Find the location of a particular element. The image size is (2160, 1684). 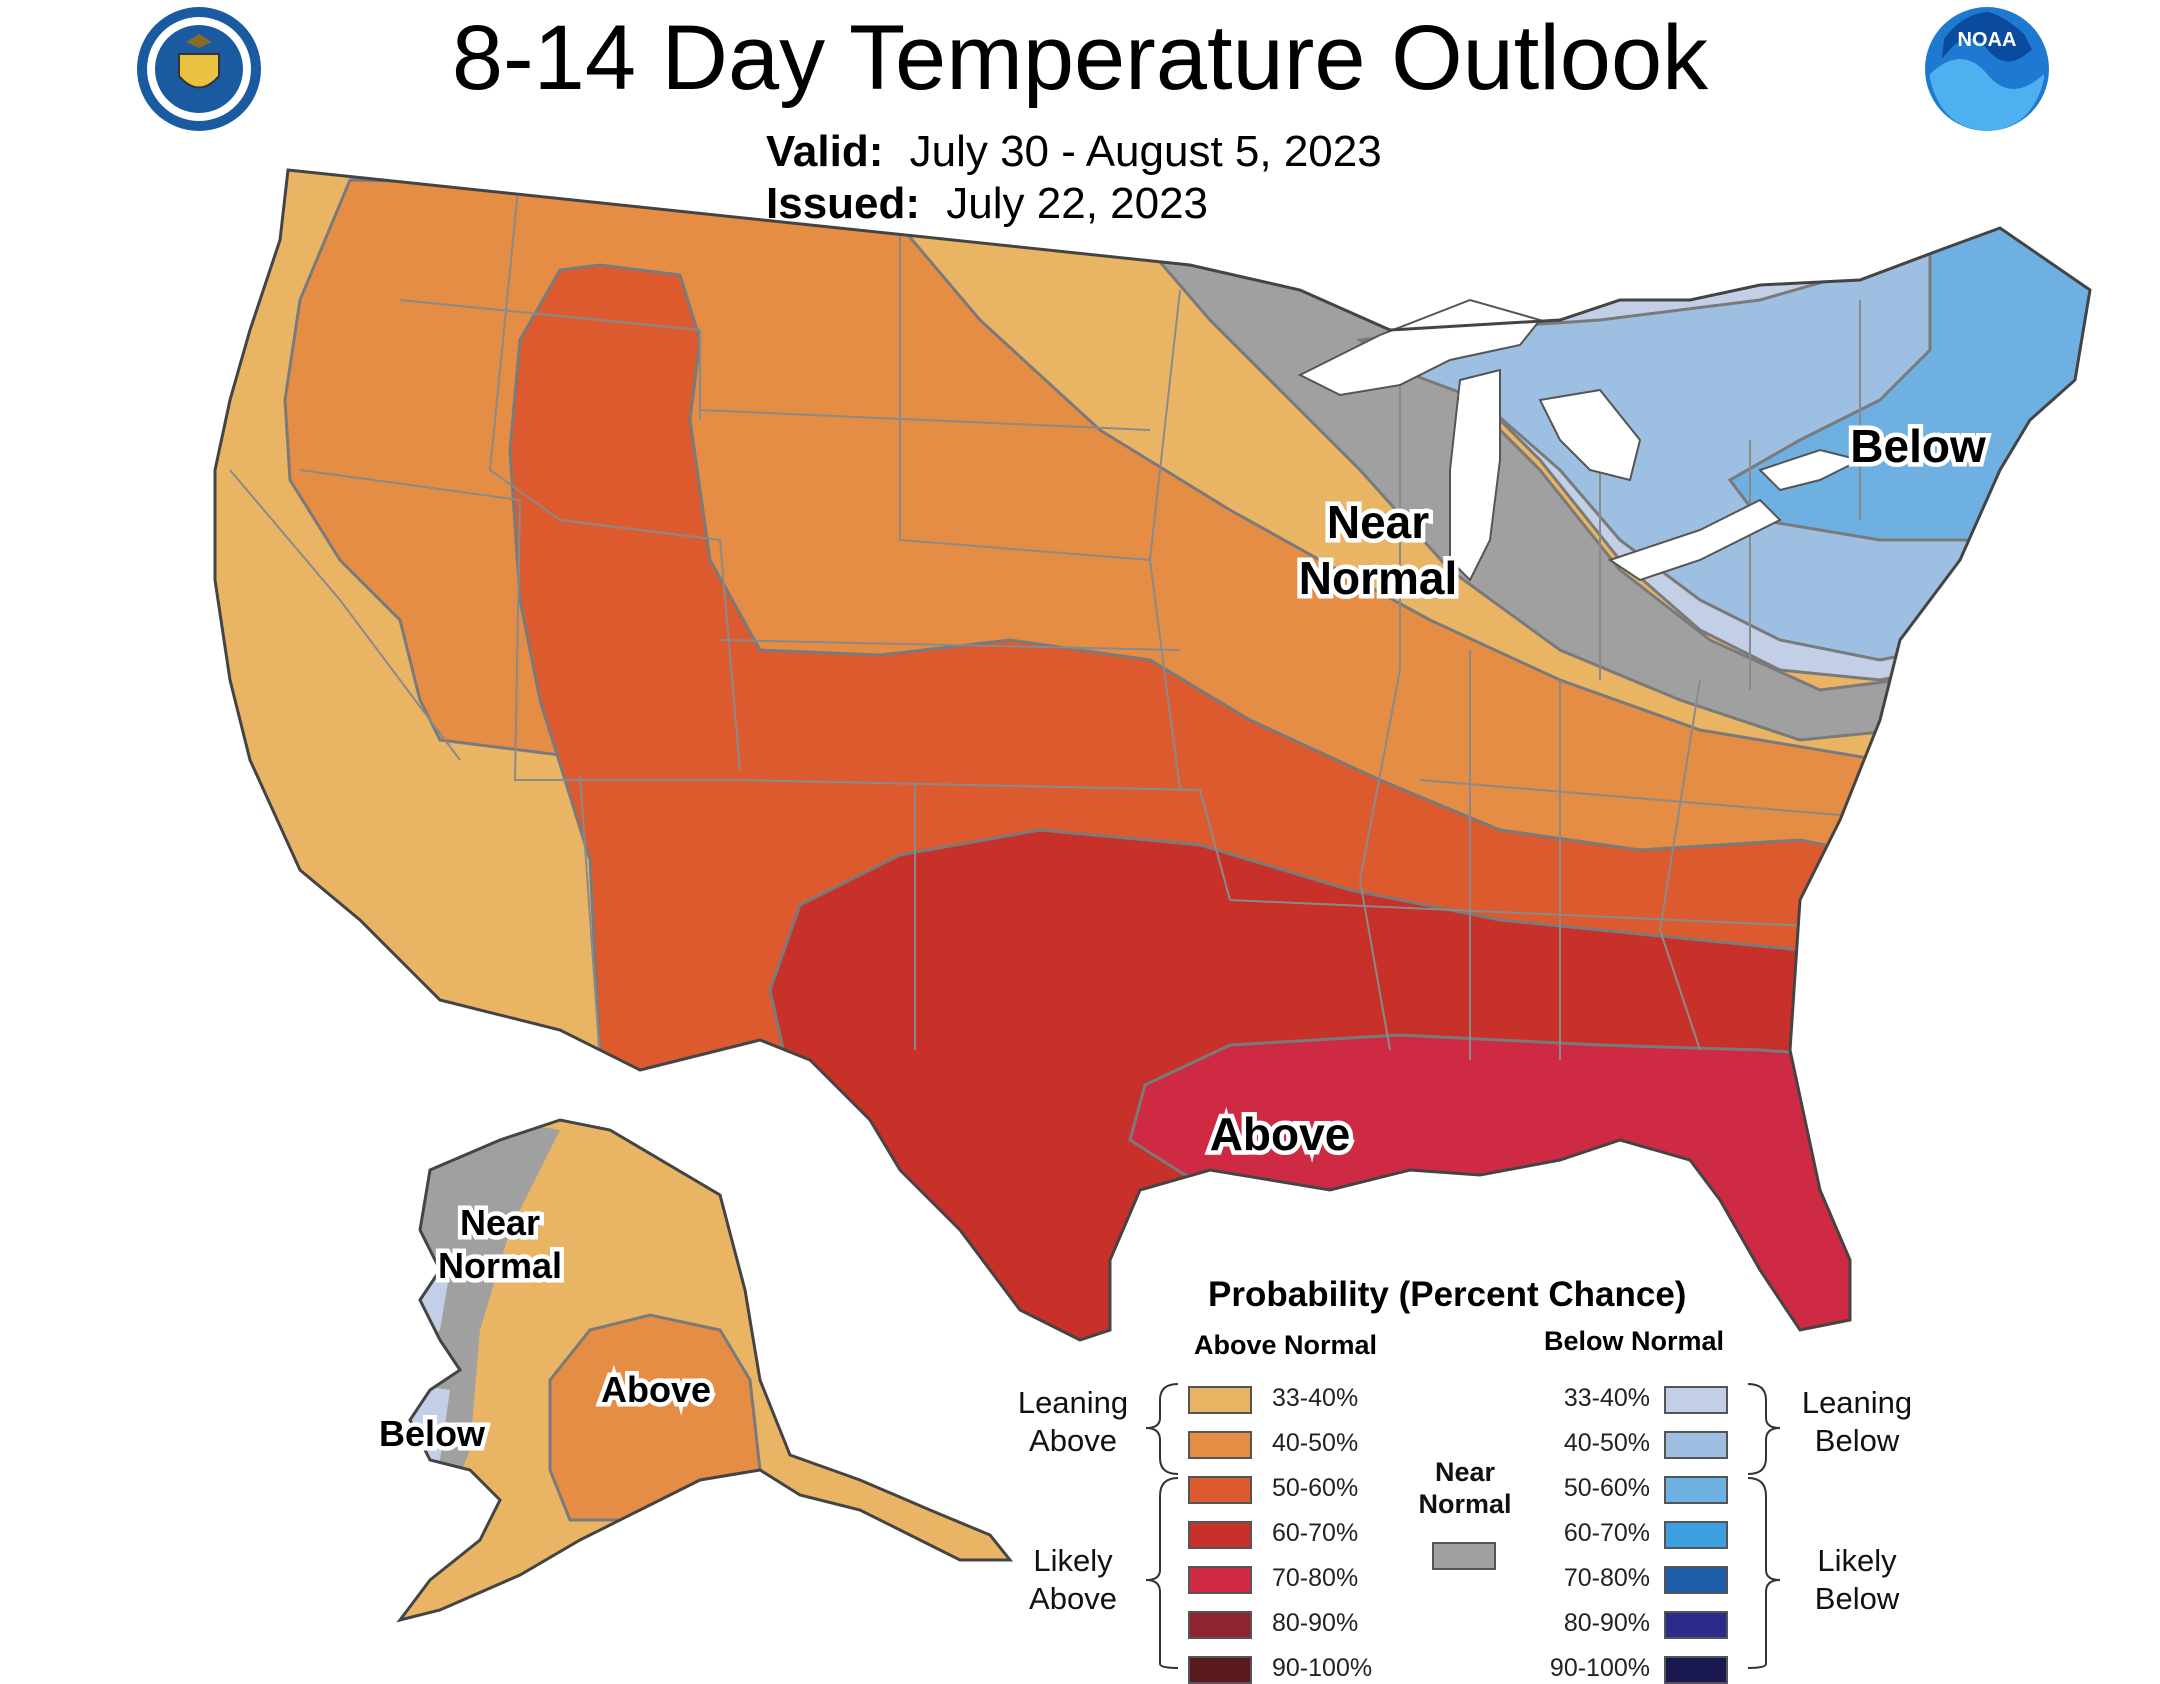

issued-line: Issued: July 22, 2023 is located at coordinates (987, 204).